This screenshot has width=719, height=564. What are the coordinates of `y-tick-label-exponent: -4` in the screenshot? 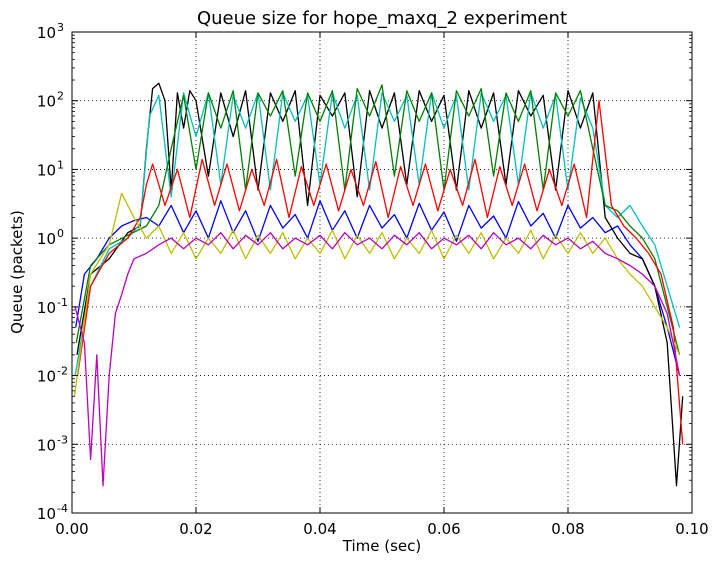 It's located at (62, 508).